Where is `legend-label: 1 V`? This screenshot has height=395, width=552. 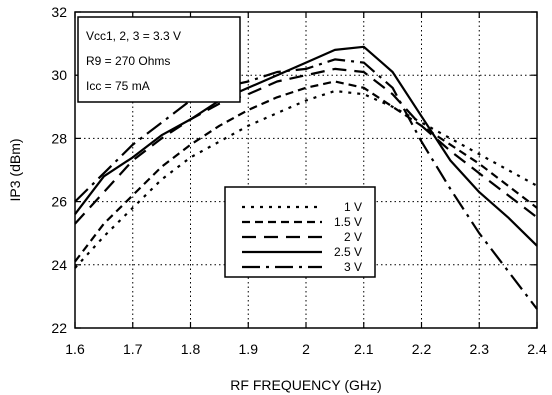
legend-label: 1 V is located at coordinates (353, 207).